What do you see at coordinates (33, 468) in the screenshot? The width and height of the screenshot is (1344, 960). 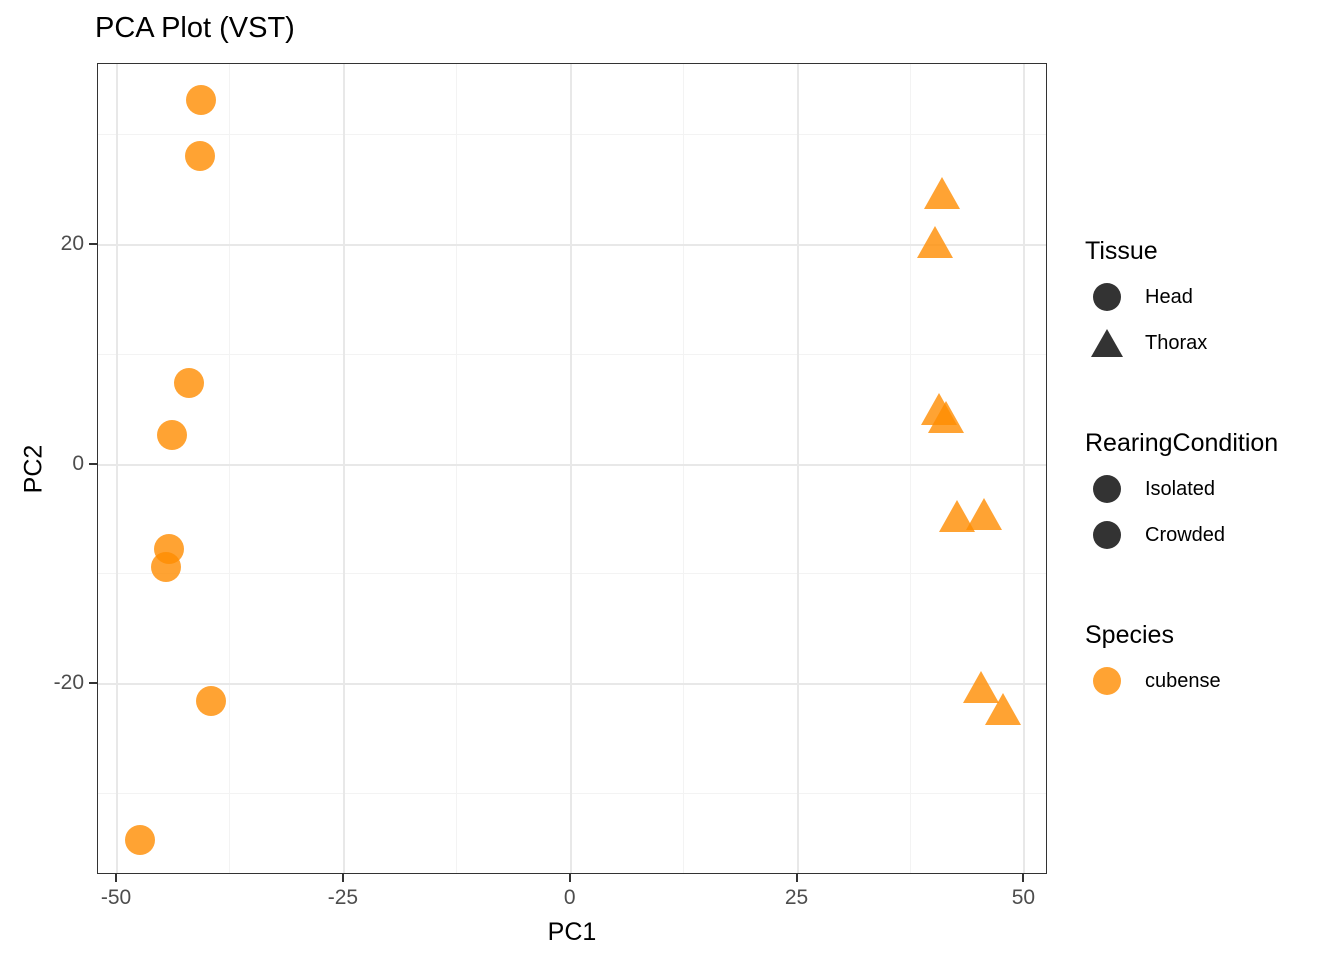 I see `y-axis-title: PC2` at bounding box center [33, 468].